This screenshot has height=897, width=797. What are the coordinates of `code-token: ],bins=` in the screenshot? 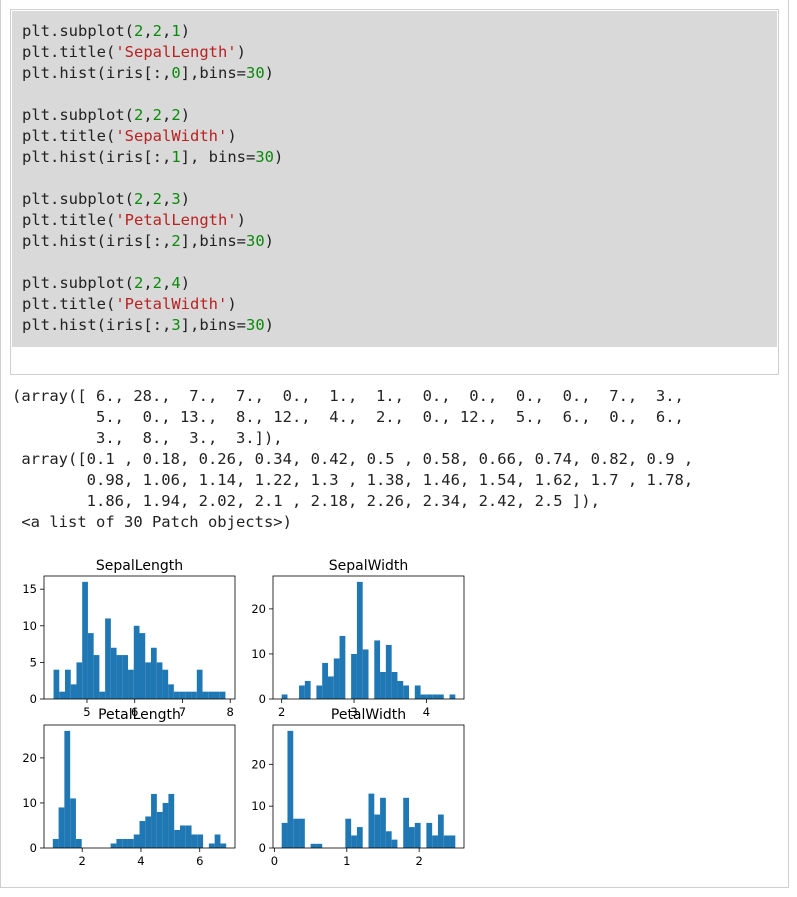 It's located at (213, 241).